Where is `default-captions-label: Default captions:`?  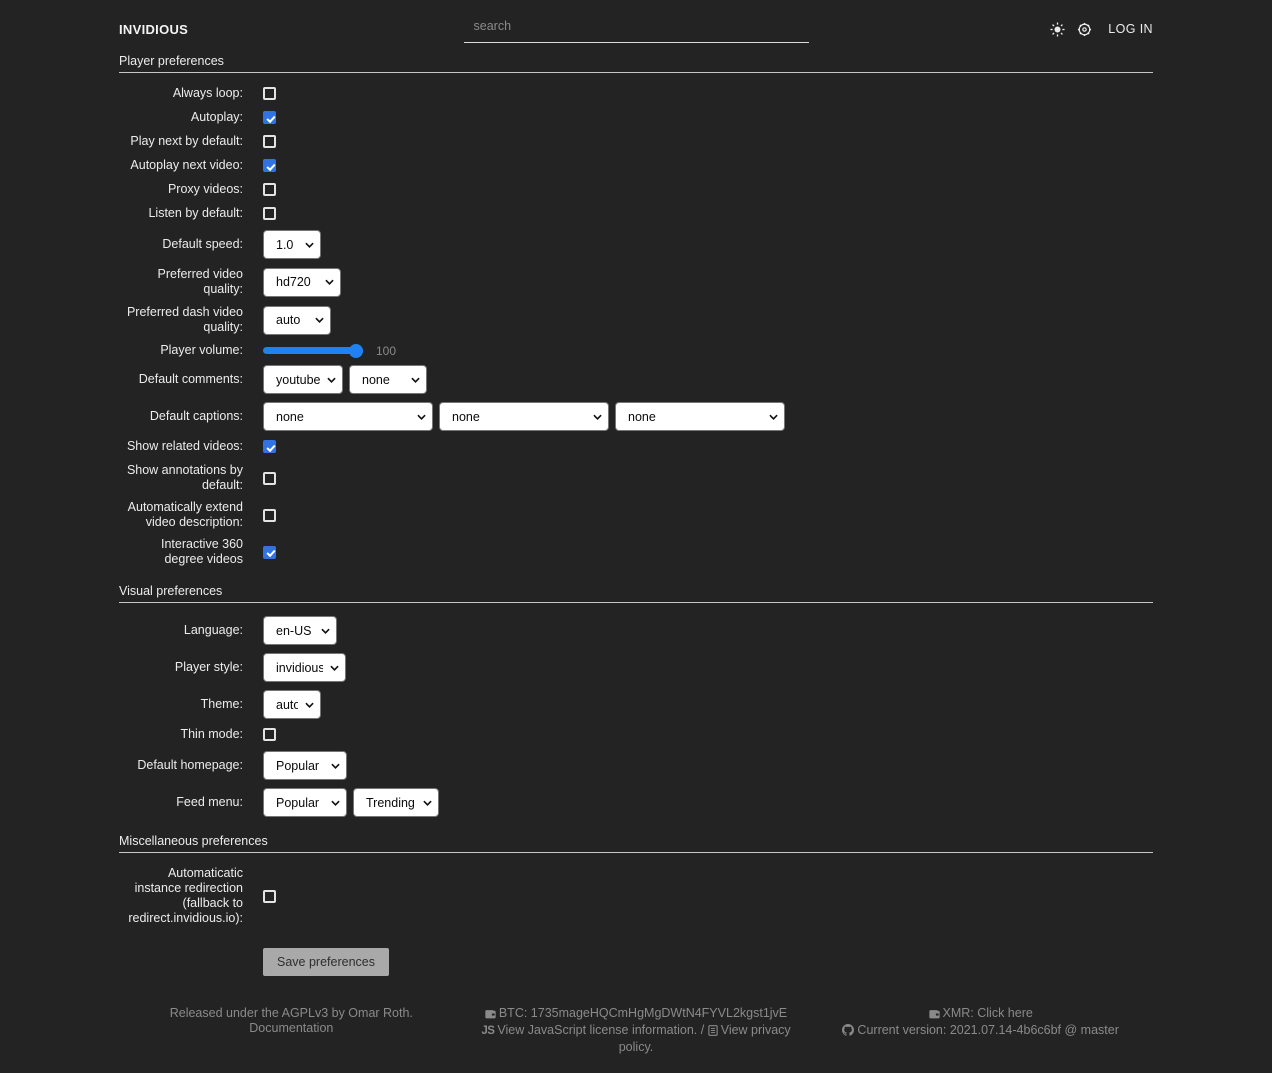 default-captions-label: Default captions: is located at coordinates (196, 416).